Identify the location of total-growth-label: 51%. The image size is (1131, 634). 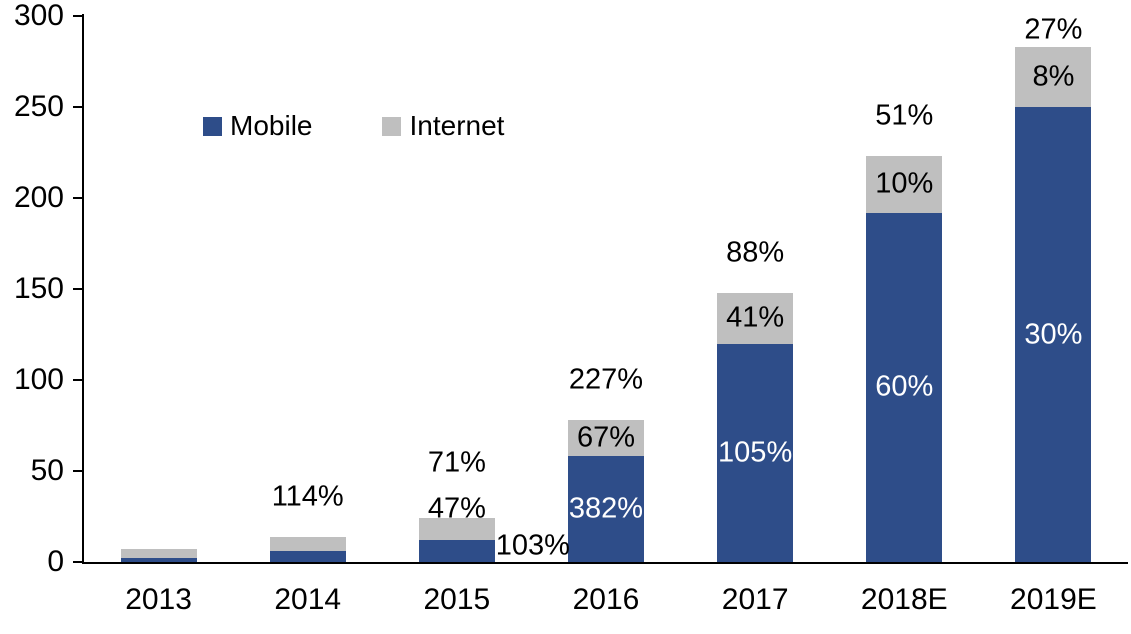
(904, 115).